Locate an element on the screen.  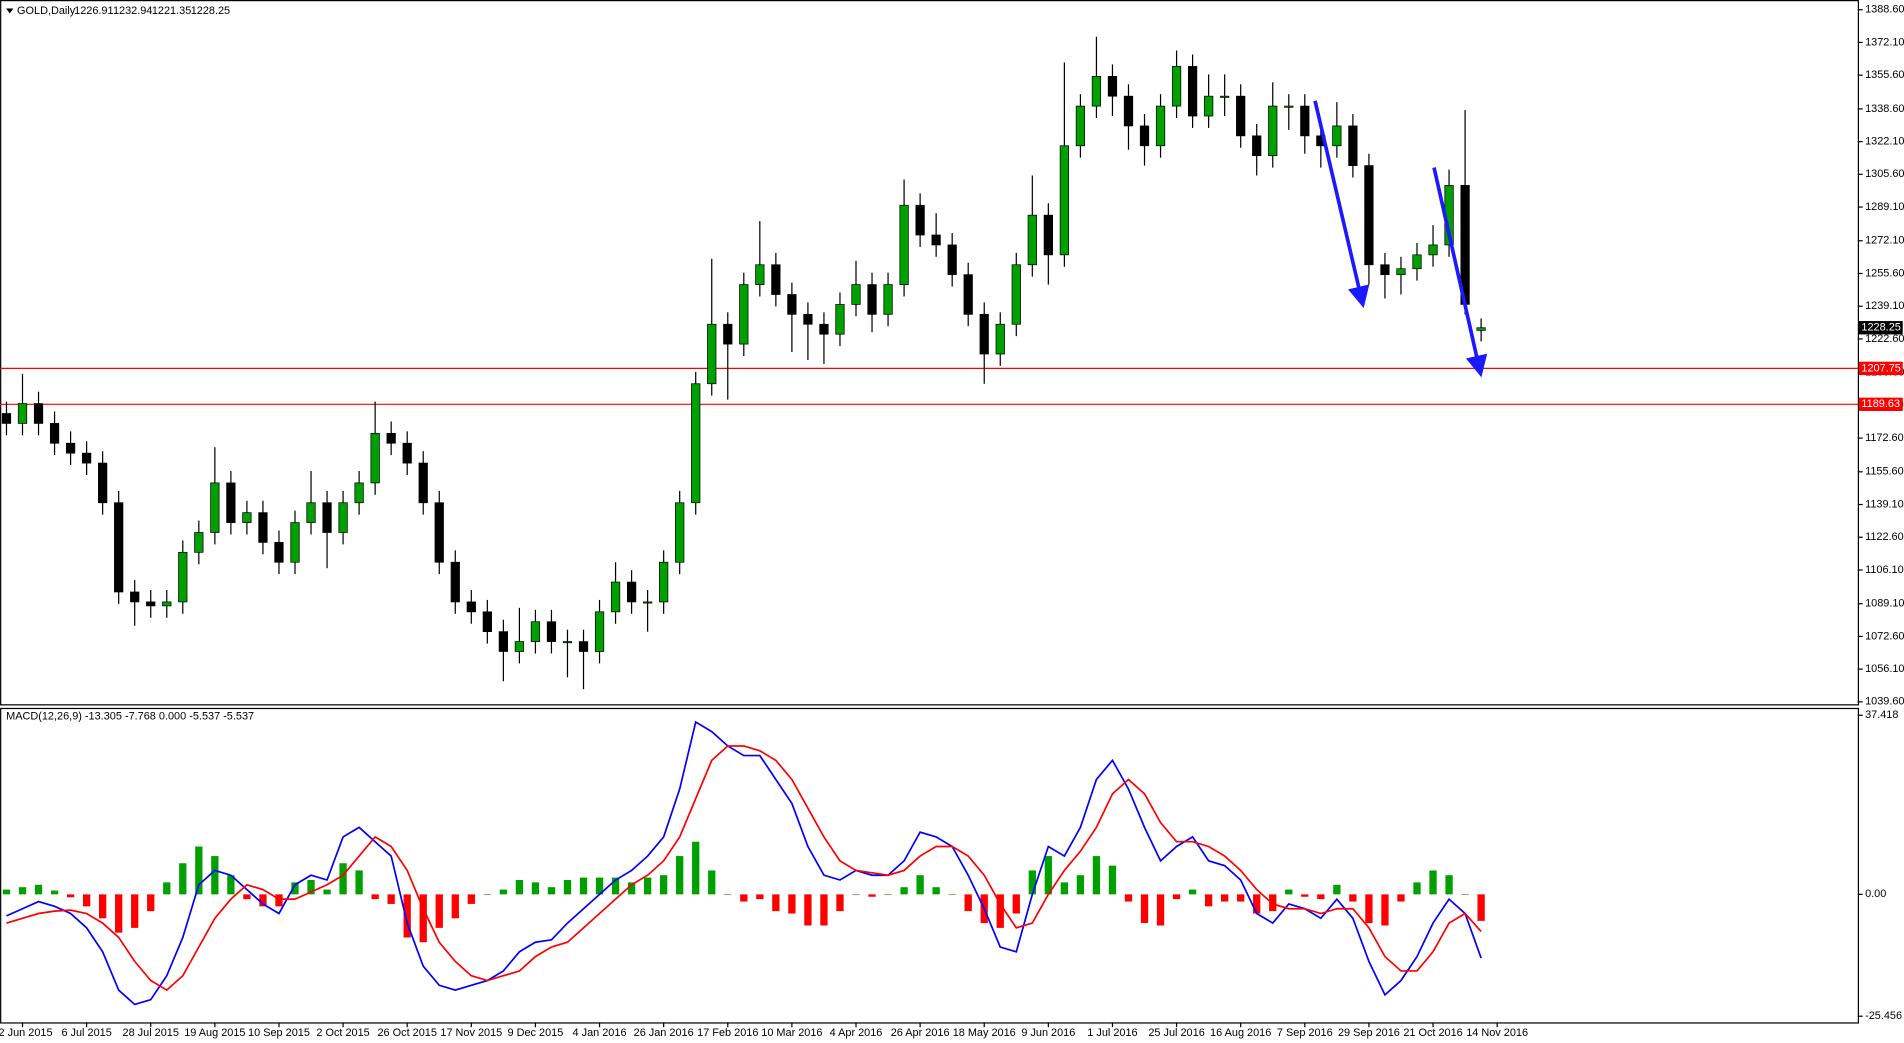
y-tick-label: 0.00 is located at coordinates (1875, 894).